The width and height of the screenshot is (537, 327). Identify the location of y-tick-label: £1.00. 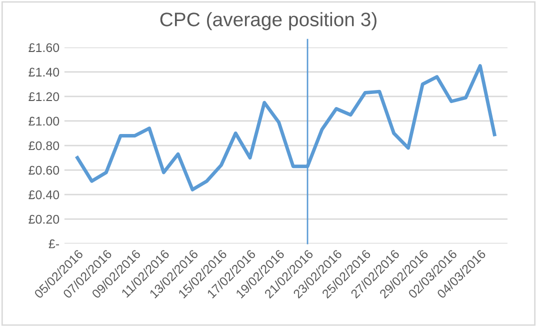
(44, 121).